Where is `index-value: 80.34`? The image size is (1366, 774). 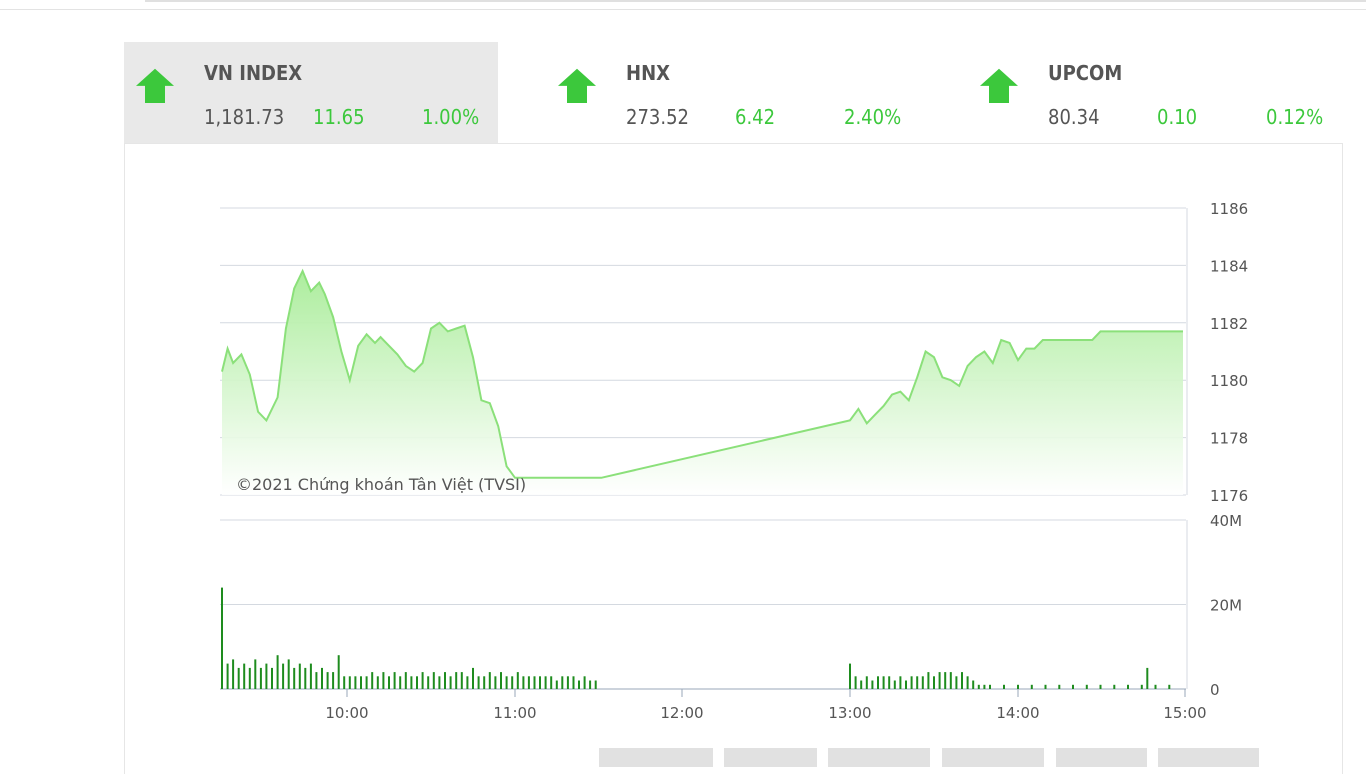
index-value: 80.34 is located at coordinates (1074, 117).